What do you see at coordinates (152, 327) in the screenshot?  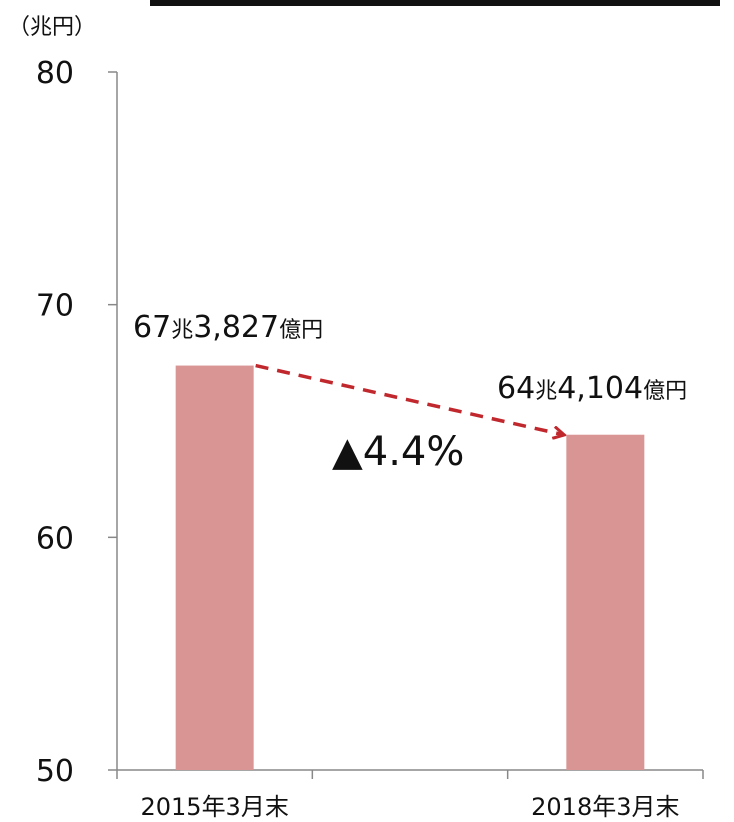 I see `data-label-number: 67` at bounding box center [152, 327].